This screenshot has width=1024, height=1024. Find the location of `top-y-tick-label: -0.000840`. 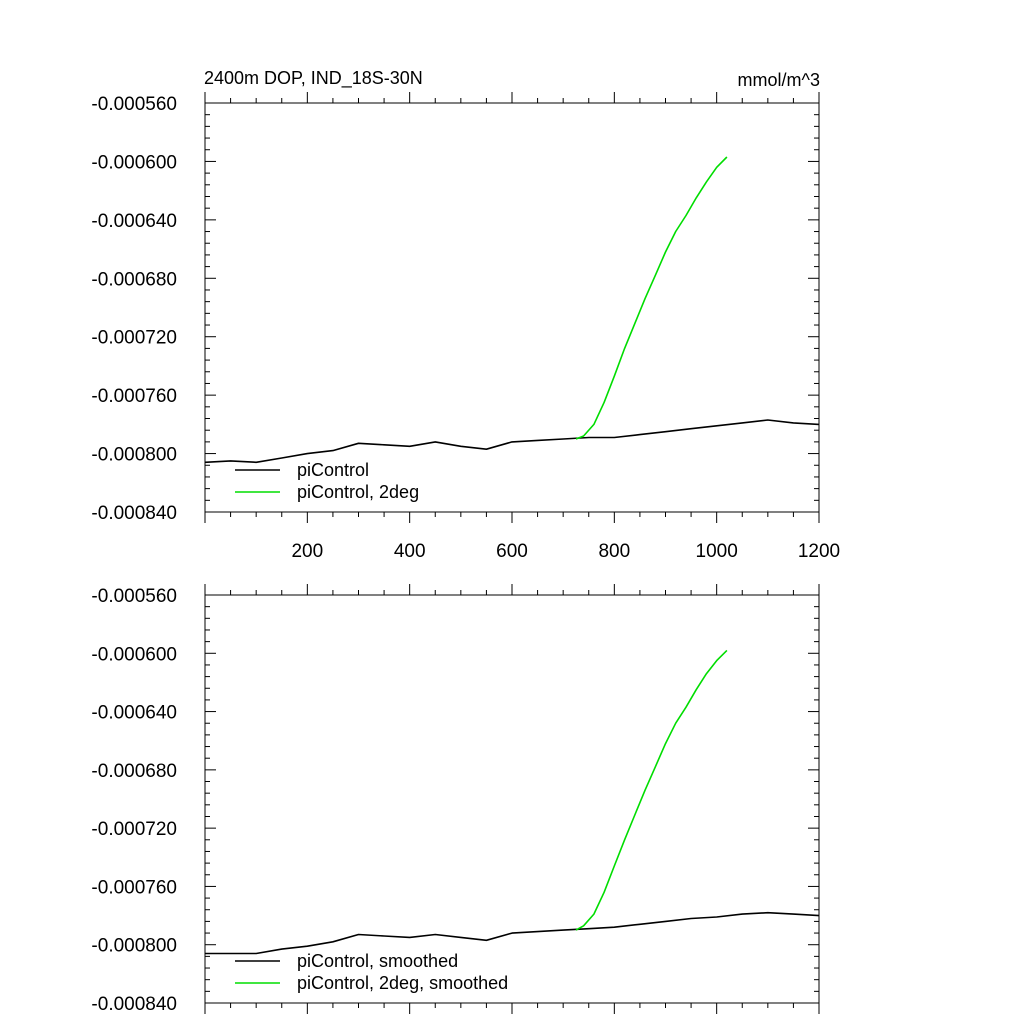

top-y-tick-label: -0.000840 is located at coordinates (134, 513).